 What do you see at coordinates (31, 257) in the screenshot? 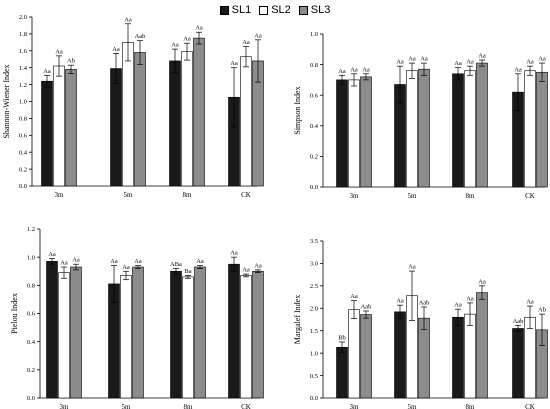
I see `chart2-y-tick-label: 1.0` at bounding box center [31, 257].